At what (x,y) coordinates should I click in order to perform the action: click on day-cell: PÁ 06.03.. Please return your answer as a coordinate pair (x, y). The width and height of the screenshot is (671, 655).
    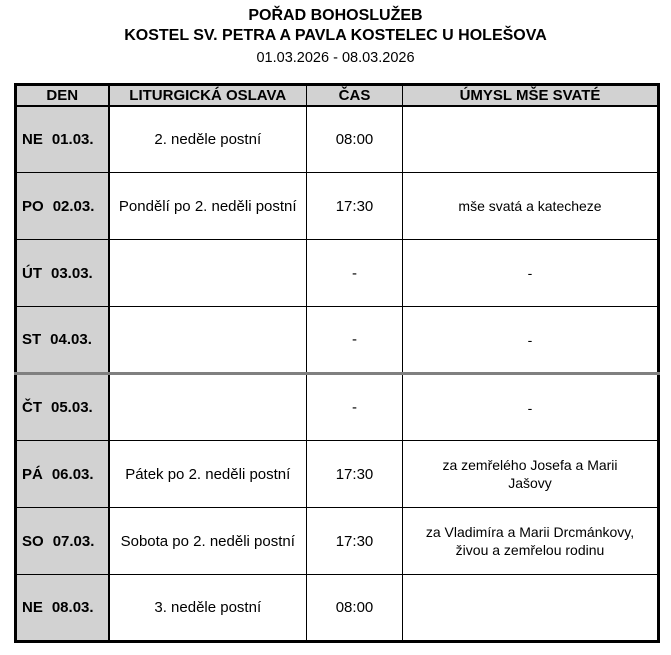
    Looking at the image, I should click on (62, 474).